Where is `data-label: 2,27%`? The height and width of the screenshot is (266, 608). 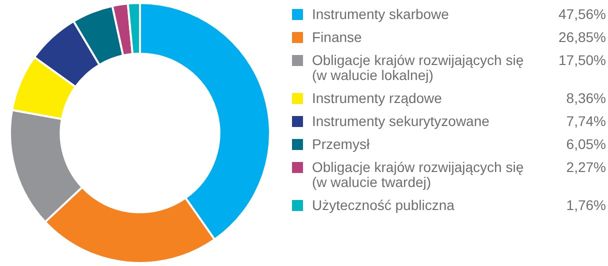
data-label: 2,27% is located at coordinates (585, 167).